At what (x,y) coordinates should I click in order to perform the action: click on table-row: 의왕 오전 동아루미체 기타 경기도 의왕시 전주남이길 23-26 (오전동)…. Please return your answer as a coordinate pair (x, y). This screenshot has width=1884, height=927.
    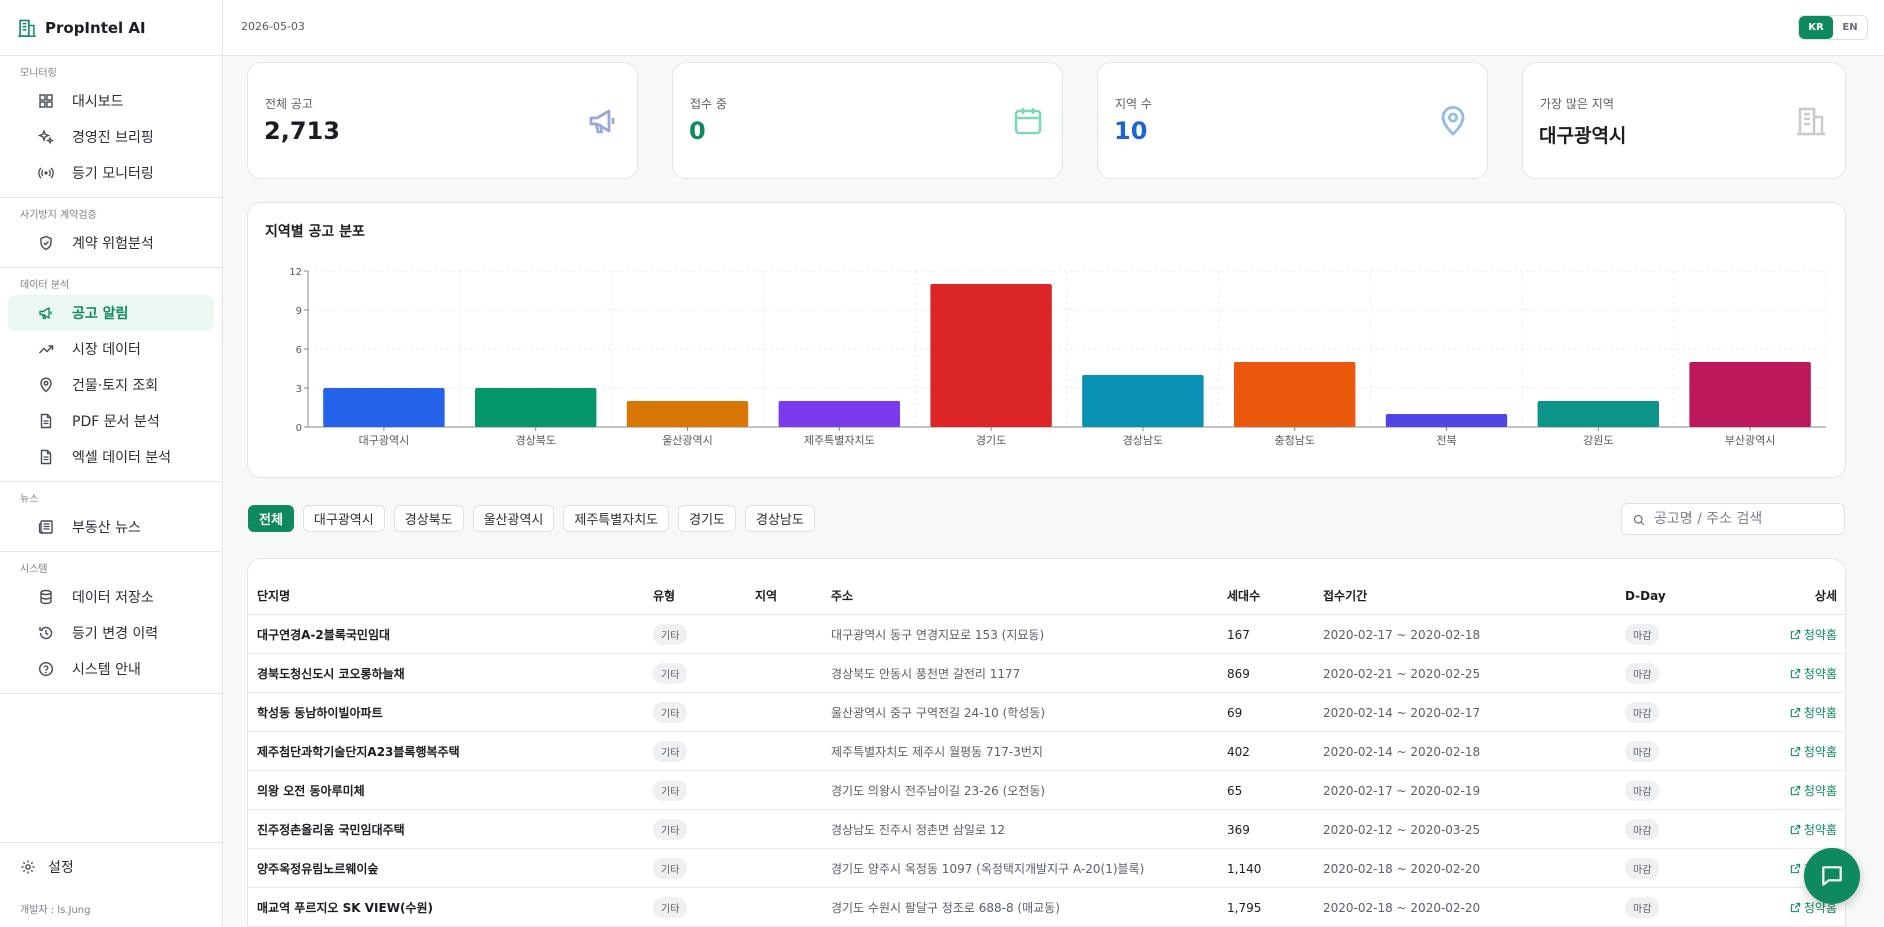
    Looking at the image, I should click on (1046, 790).